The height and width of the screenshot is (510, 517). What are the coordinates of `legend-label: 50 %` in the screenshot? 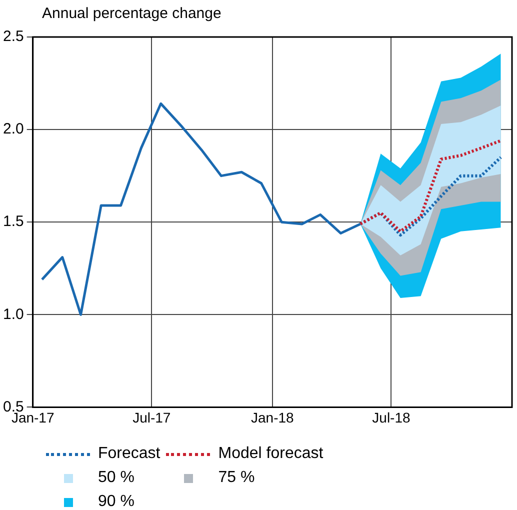 It's located at (116, 478).